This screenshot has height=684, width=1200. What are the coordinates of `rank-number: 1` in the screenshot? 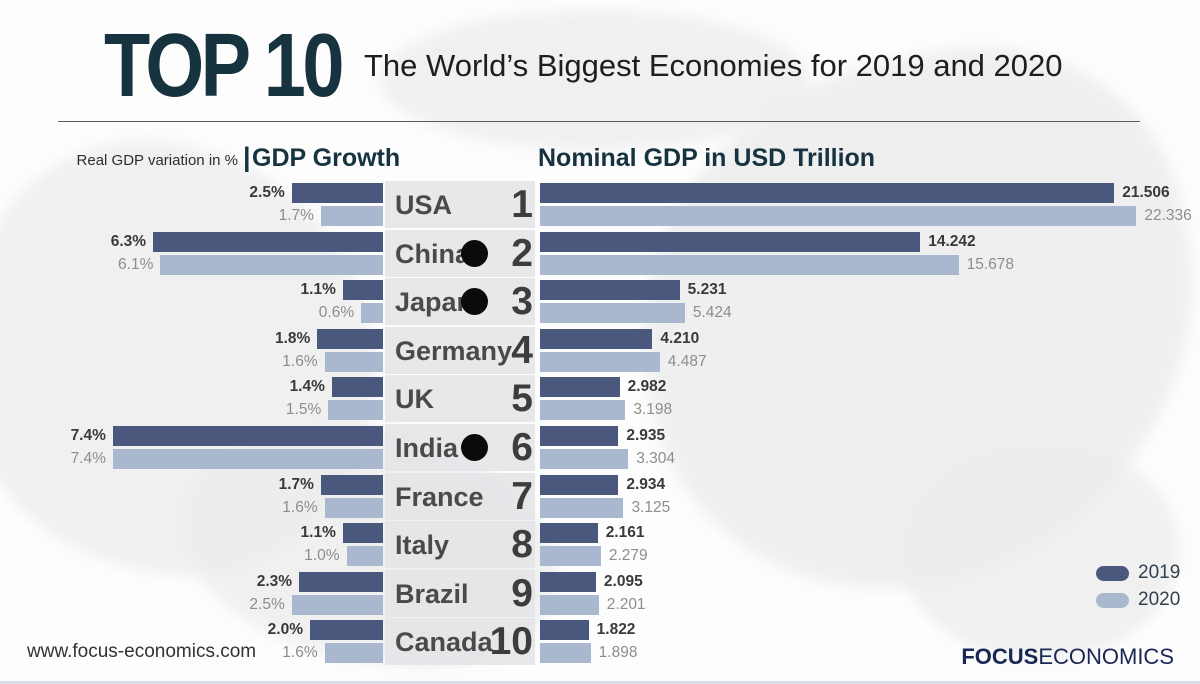 It's located at (522, 204).